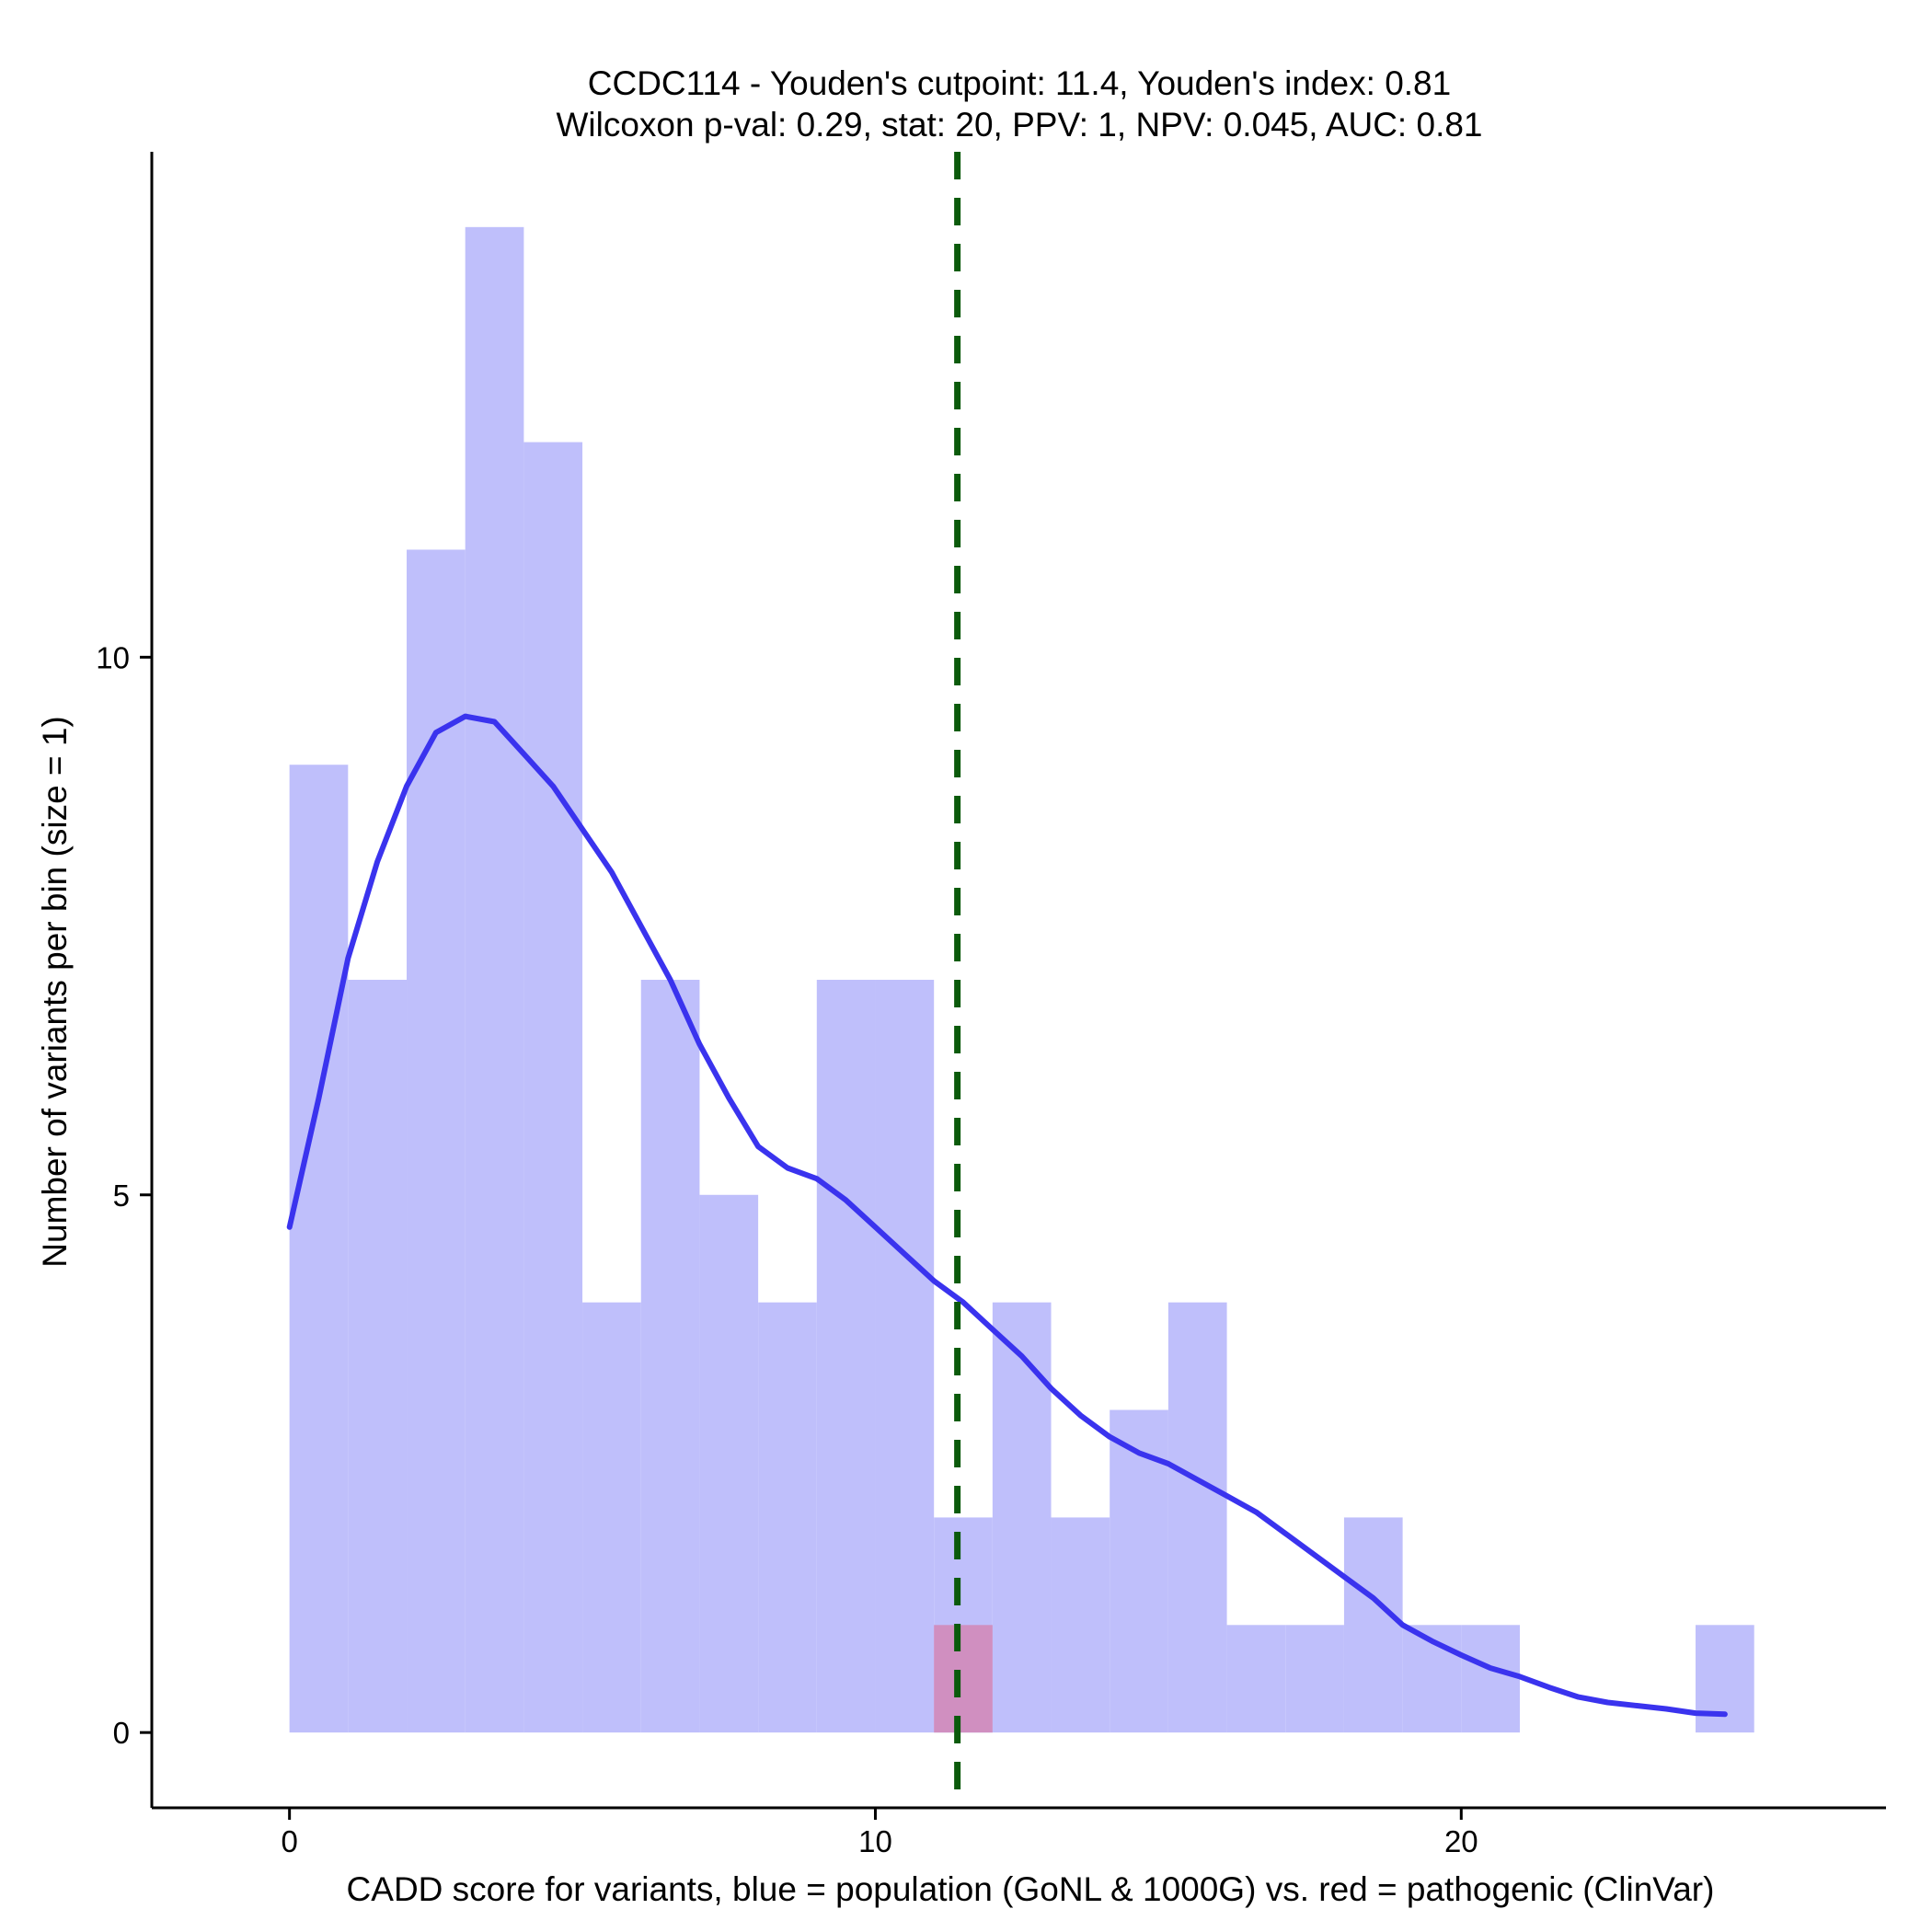 The width and height of the screenshot is (1932, 1932). I want to click on y-tick-label: 10, so click(113, 657).